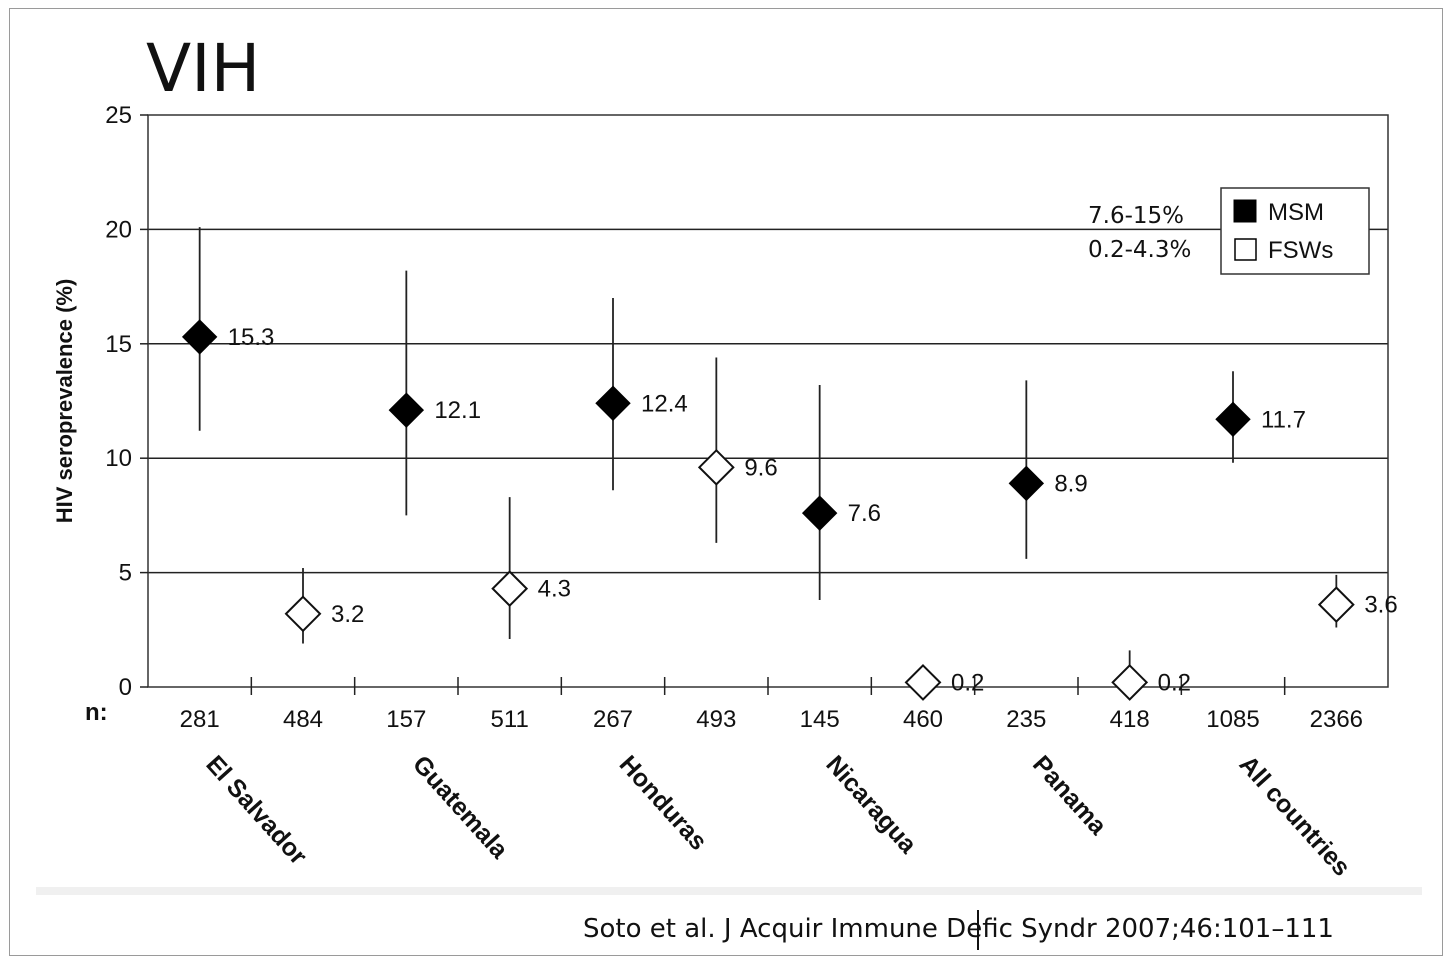 Image resolution: width=1454 pixels, height=964 pixels. What do you see at coordinates (1245, 249) in the screenshot?
I see `legend-fsw-swatch` at bounding box center [1245, 249].